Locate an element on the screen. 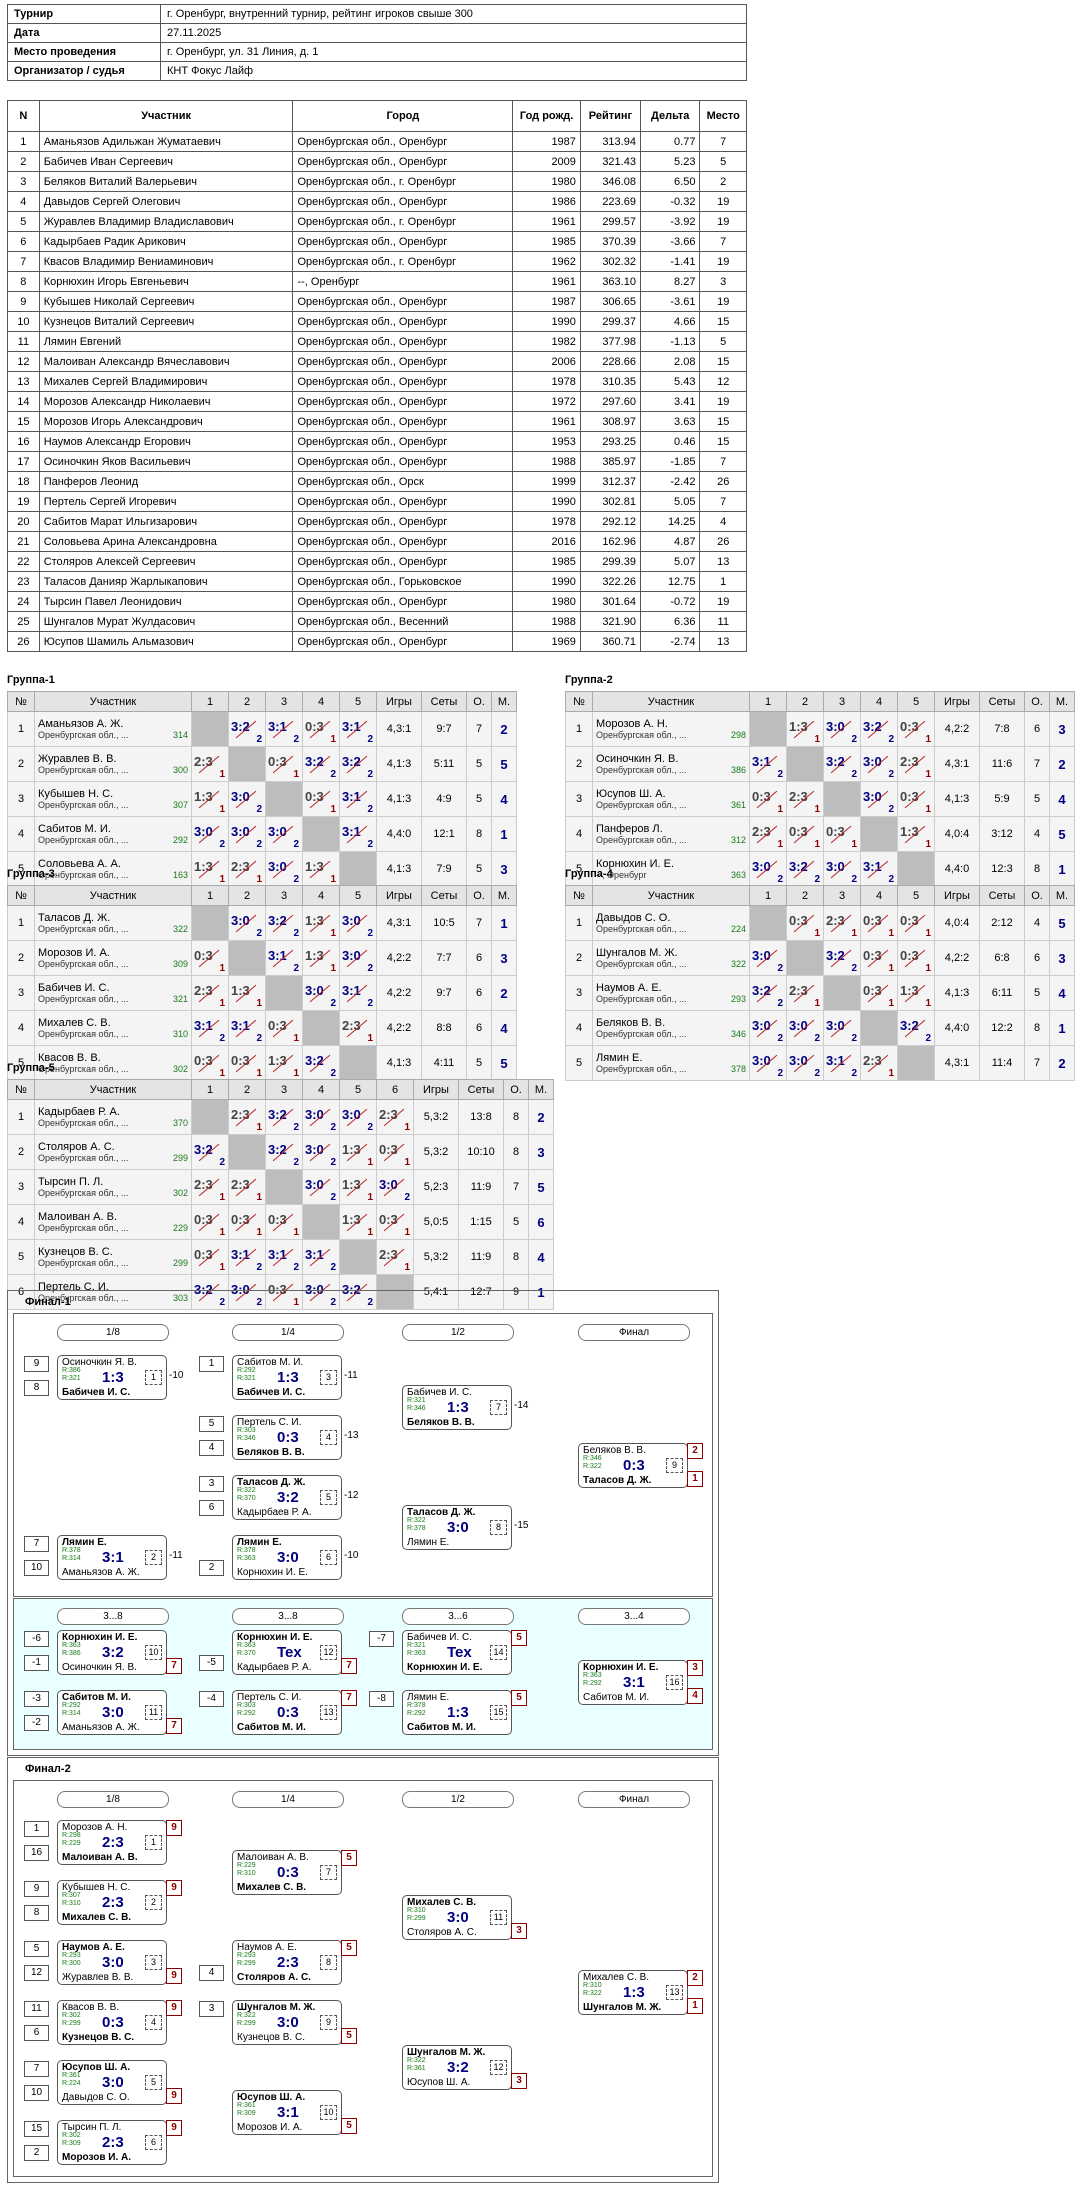 This screenshot has width=1081, height=2187. player-rating: 302 is located at coordinates (180, 1193).